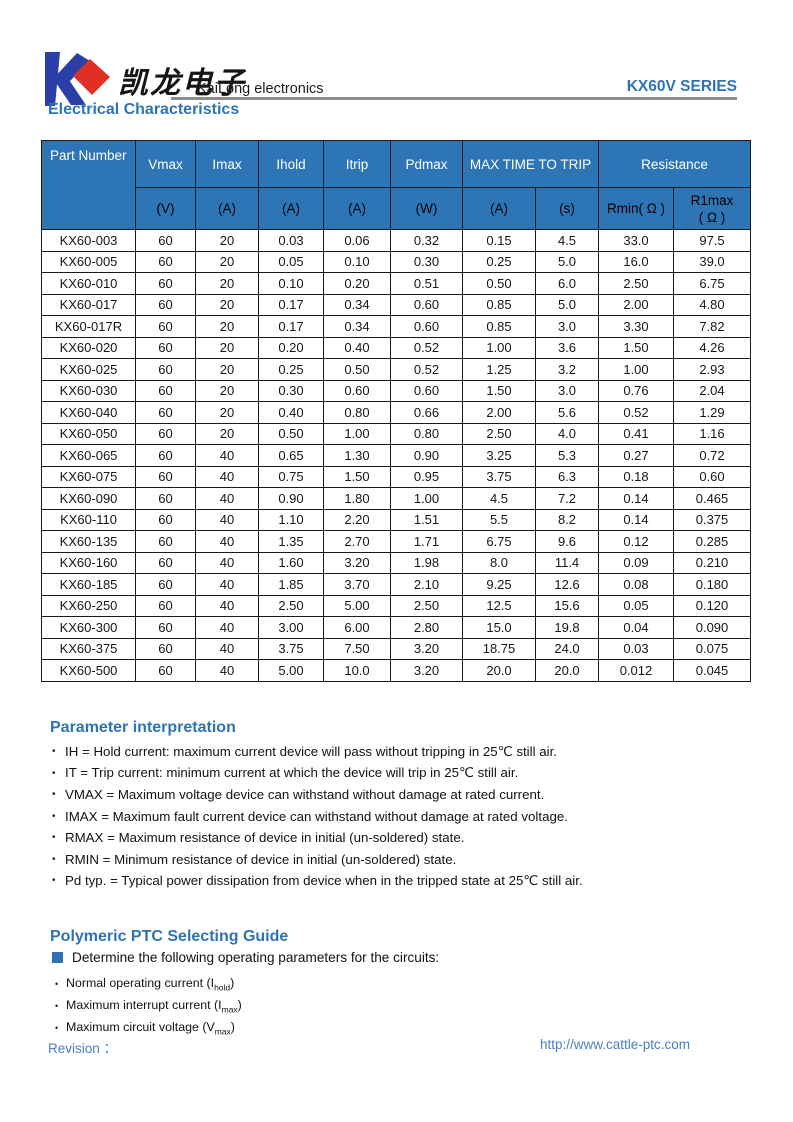  I want to click on unit-r1max-ohms: ( Ω ), so click(712, 217).